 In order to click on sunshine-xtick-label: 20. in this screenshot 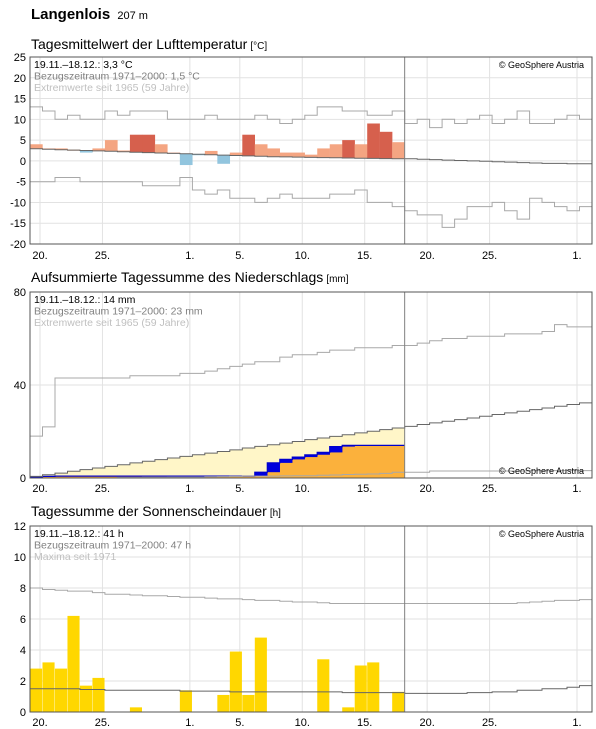, I will do `click(426, 723)`.